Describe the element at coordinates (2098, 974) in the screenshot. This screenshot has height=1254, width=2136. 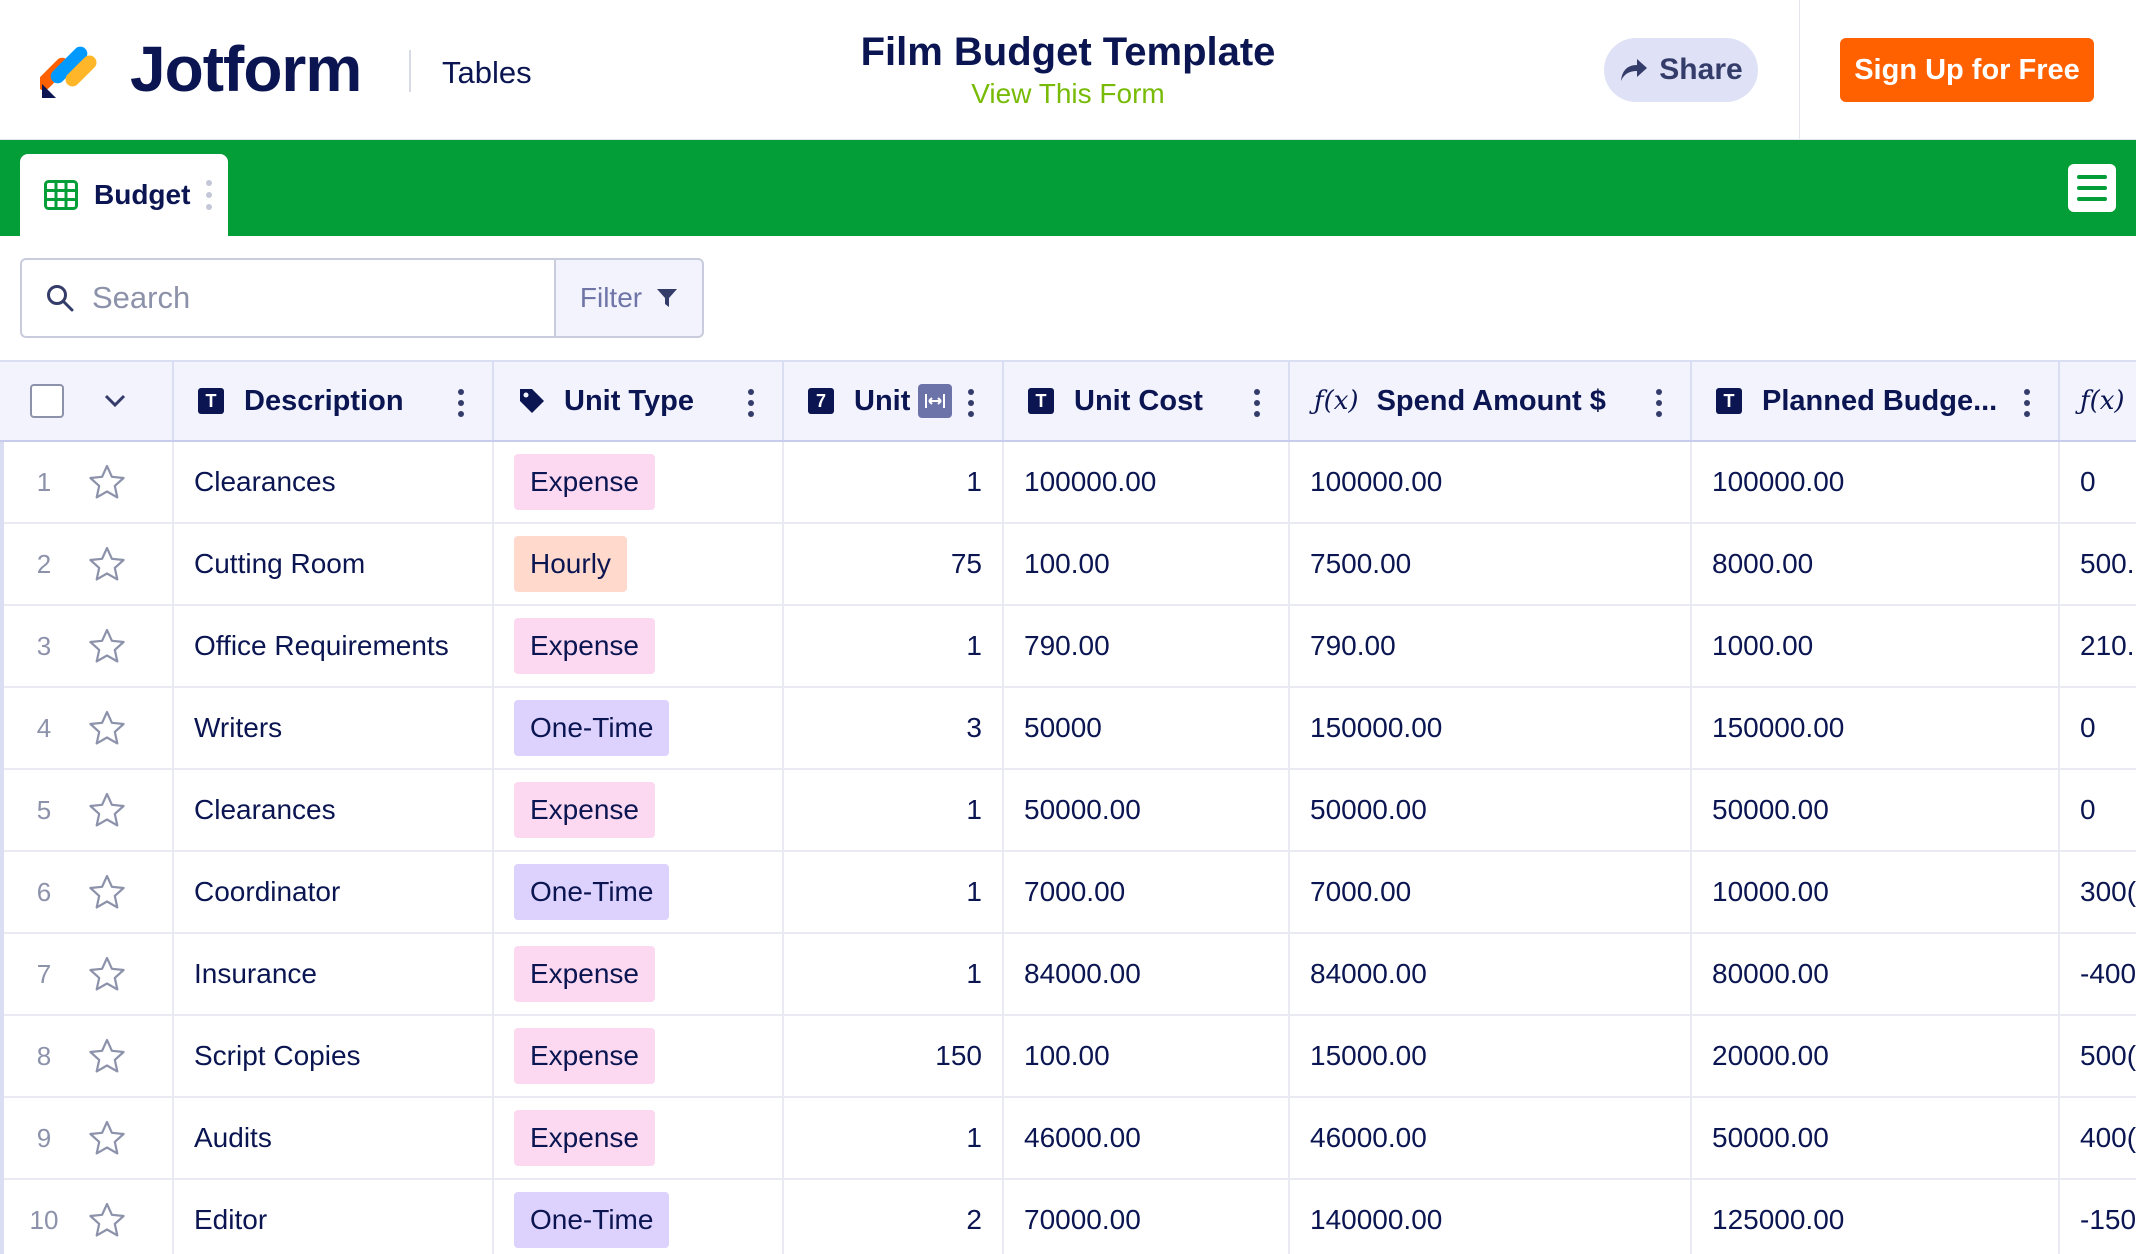
I see `cell-difference: -400` at that location.